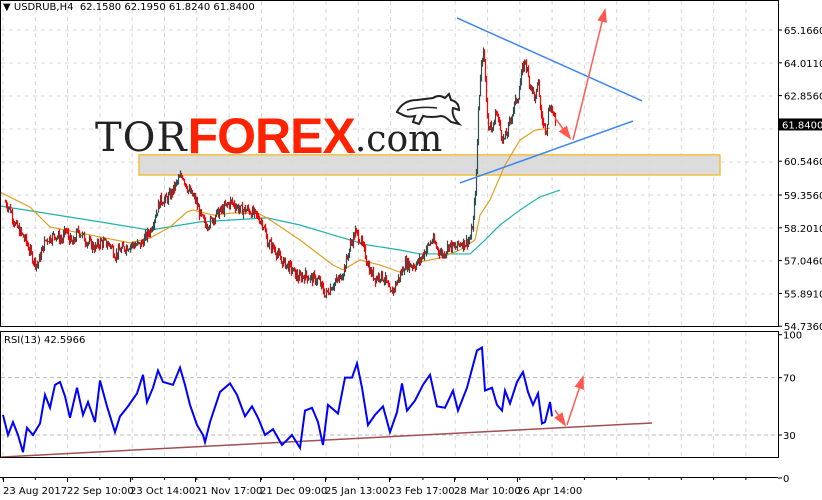  What do you see at coordinates (487, 491) in the screenshot?
I see `time-tick-label: 28 Mar 10:00` at bounding box center [487, 491].